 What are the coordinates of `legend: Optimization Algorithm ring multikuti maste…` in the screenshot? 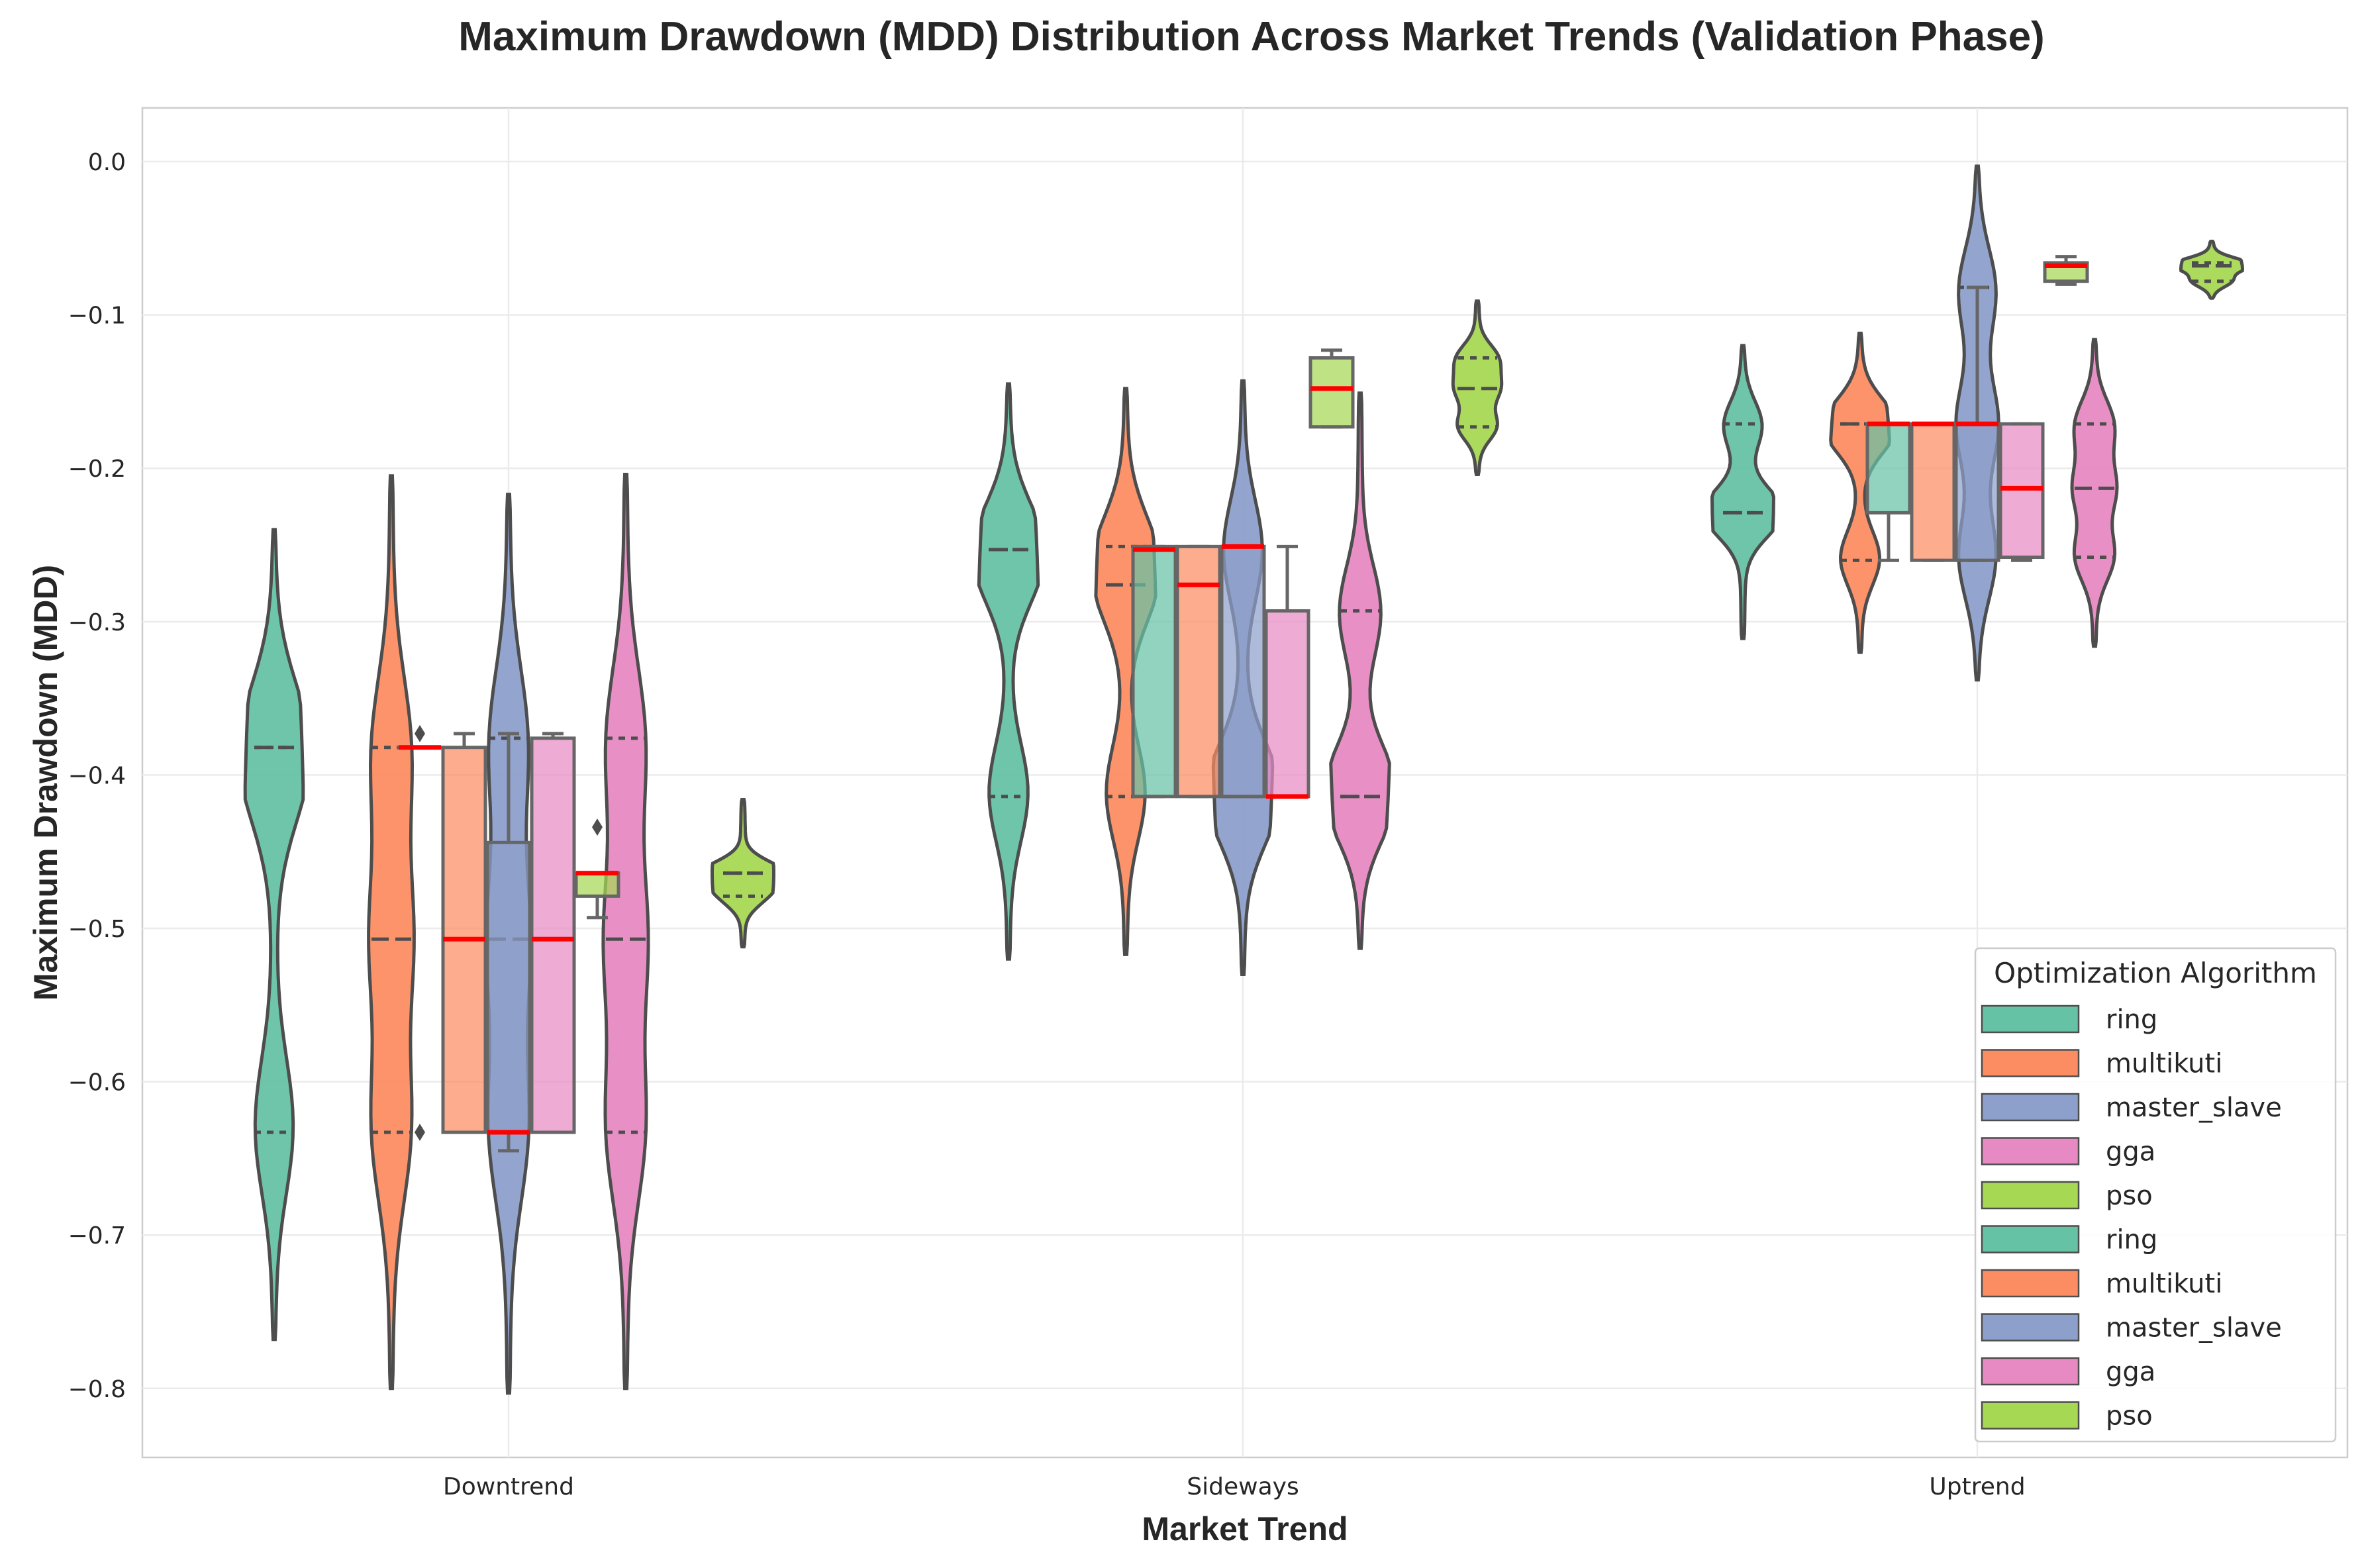 It's located at (2155, 1195).